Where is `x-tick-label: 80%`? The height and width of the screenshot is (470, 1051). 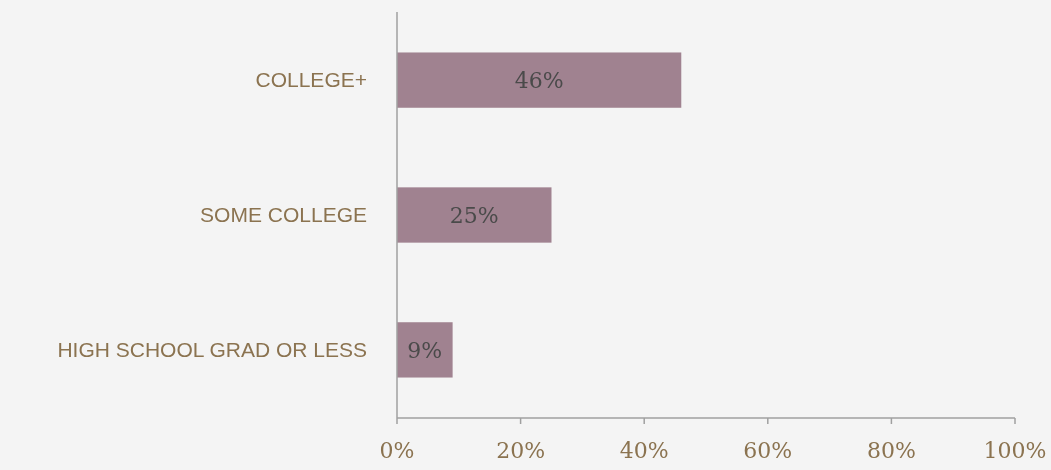 x-tick-label: 80% is located at coordinates (891, 450).